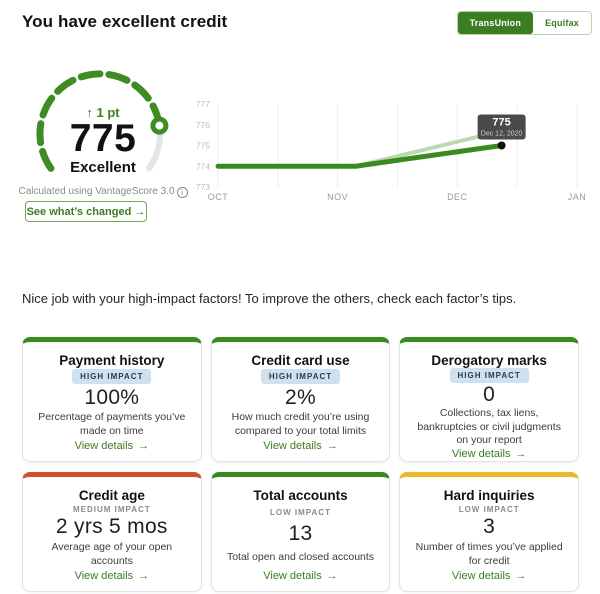 The height and width of the screenshot is (594, 600). What do you see at coordinates (300, 360) in the screenshot?
I see `card-title: Credit card use` at bounding box center [300, 360].